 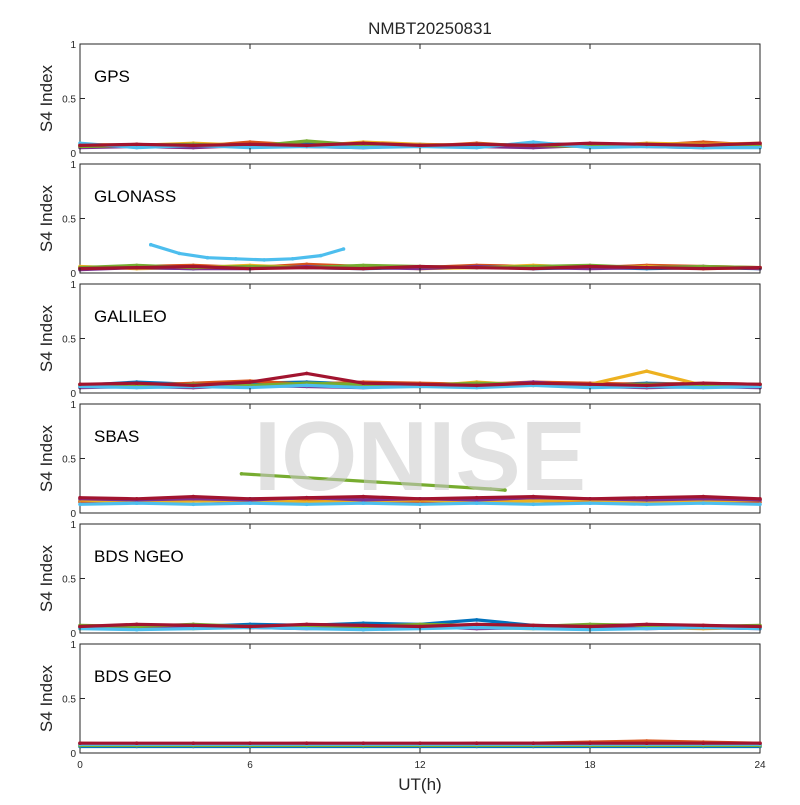 I want to click on panel-1: 0 0.5 1 GLONASS S4 Index, so click(x=399, y=220).